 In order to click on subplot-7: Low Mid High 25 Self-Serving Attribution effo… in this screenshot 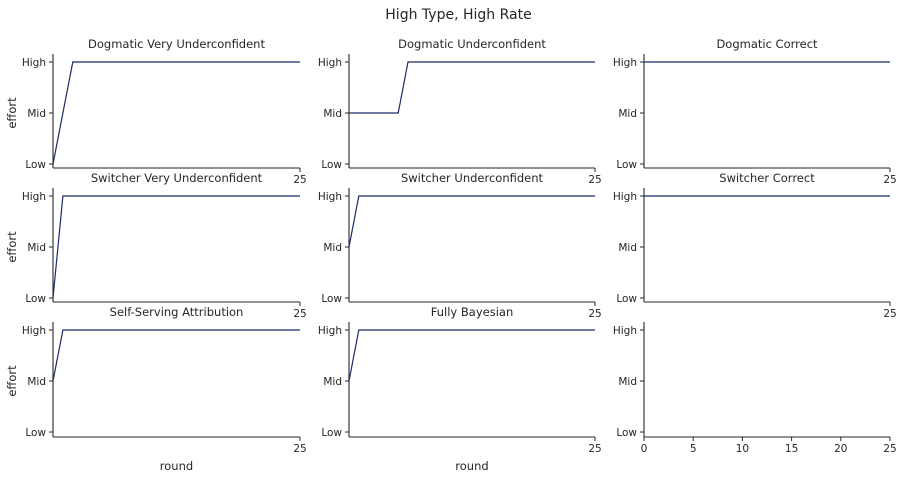, I will do `click(156, 389)`.